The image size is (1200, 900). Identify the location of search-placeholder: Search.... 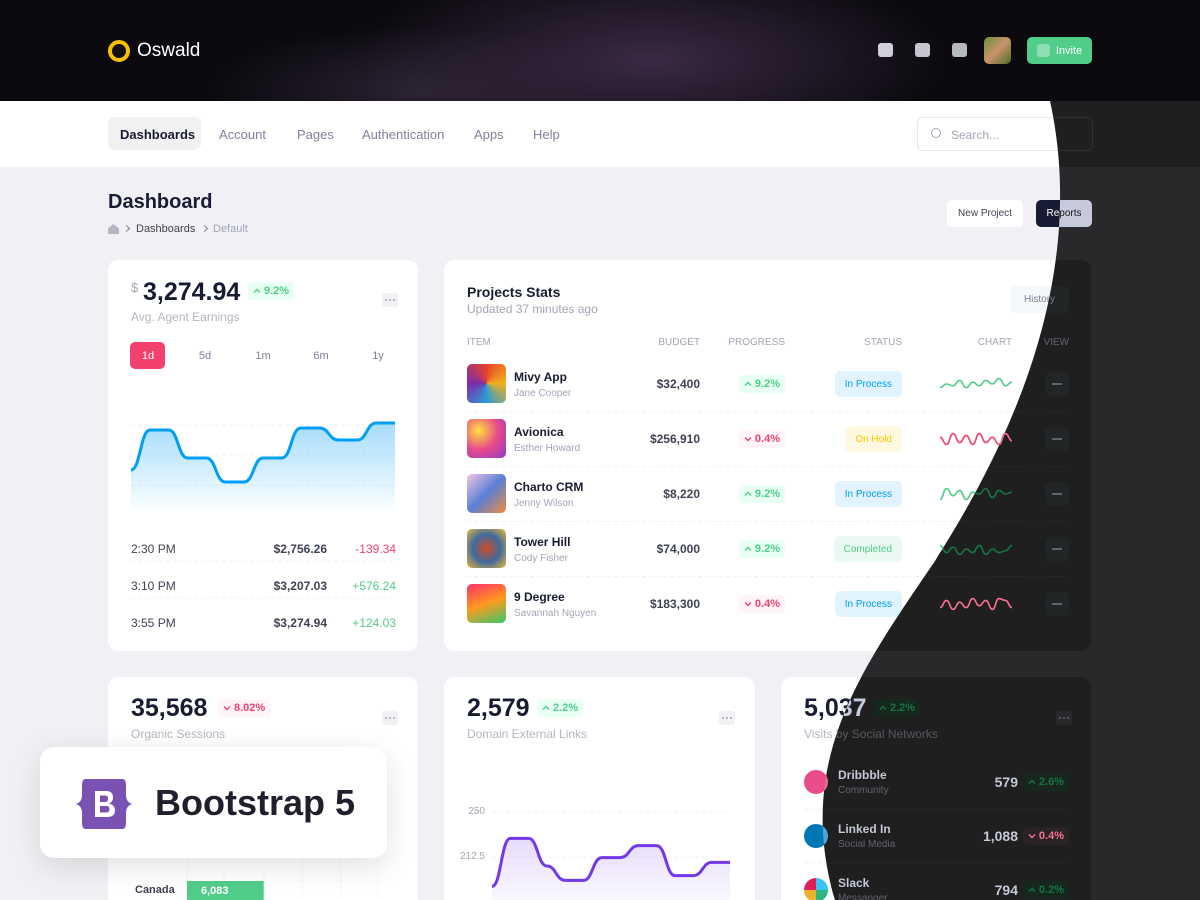
(975, 135).